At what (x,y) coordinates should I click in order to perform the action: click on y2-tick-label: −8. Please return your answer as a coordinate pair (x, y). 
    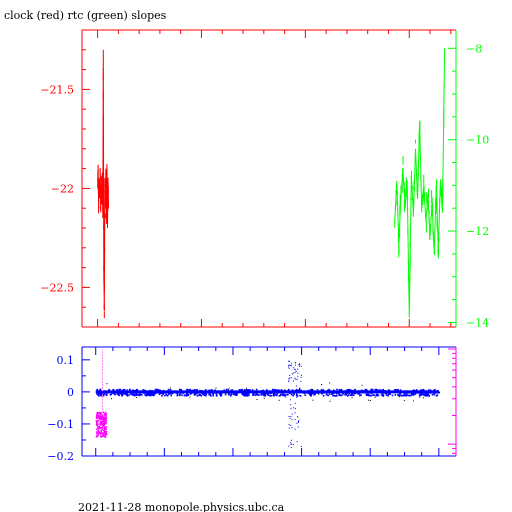
    Looking at the image, I should click on (474, 48).